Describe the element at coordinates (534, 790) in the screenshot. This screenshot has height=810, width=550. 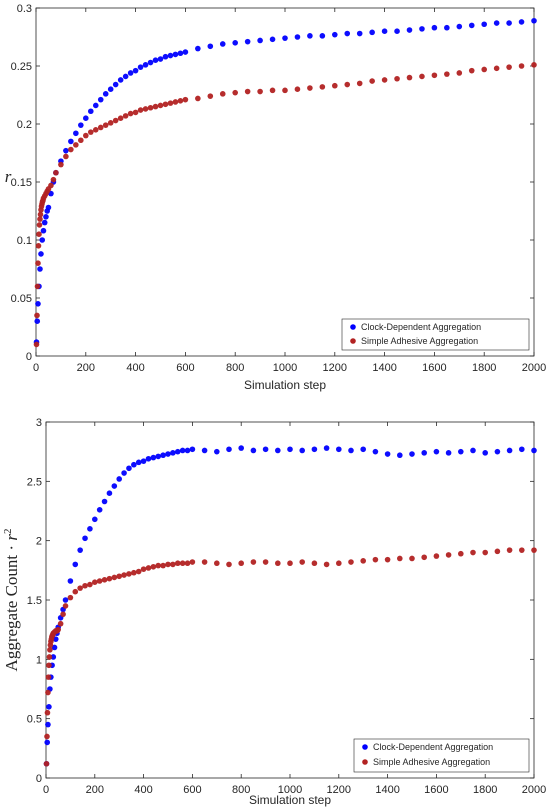
I see `x-tick-label: 2000` at that location.